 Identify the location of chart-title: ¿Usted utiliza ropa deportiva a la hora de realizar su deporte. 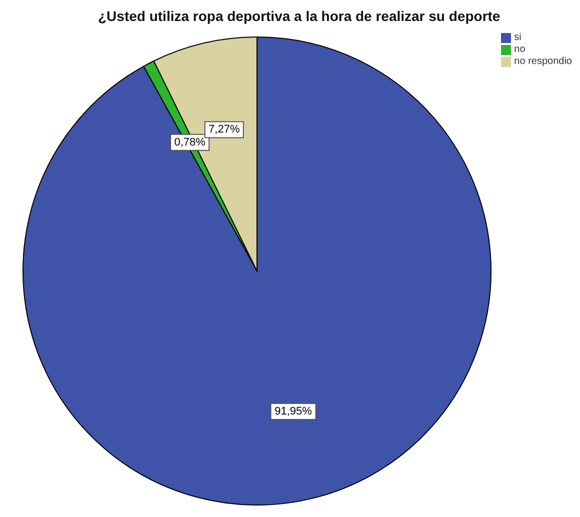
(299, 16).